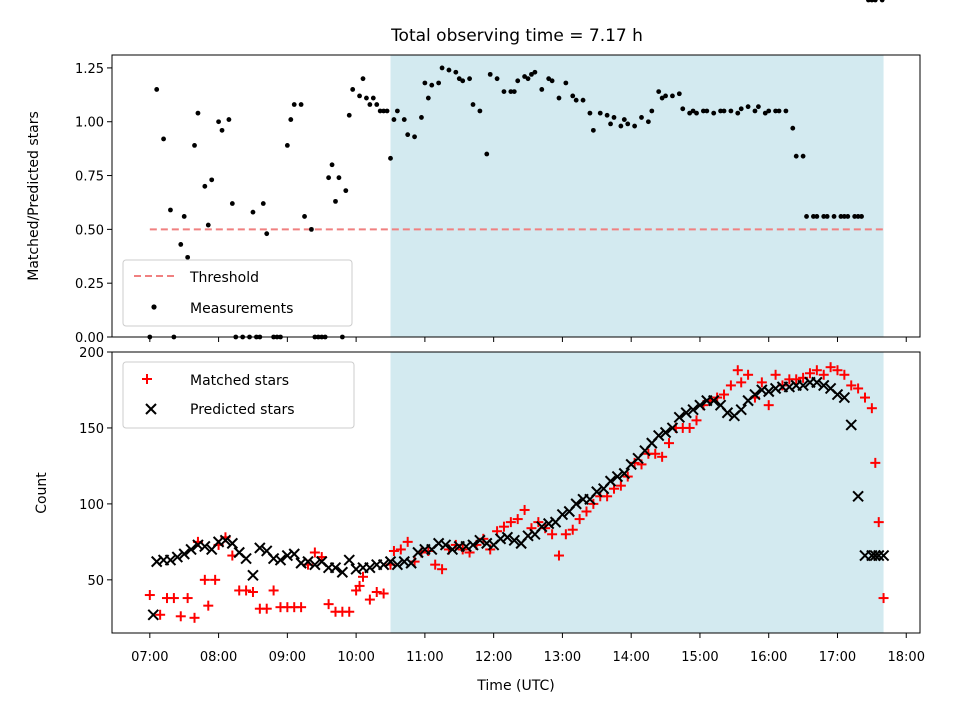 This screenshot has height=720, width=960. Describe the element at coordinates (224, 278) in the screenshot. I see `legend-threshold-label: Threshold` at that location.